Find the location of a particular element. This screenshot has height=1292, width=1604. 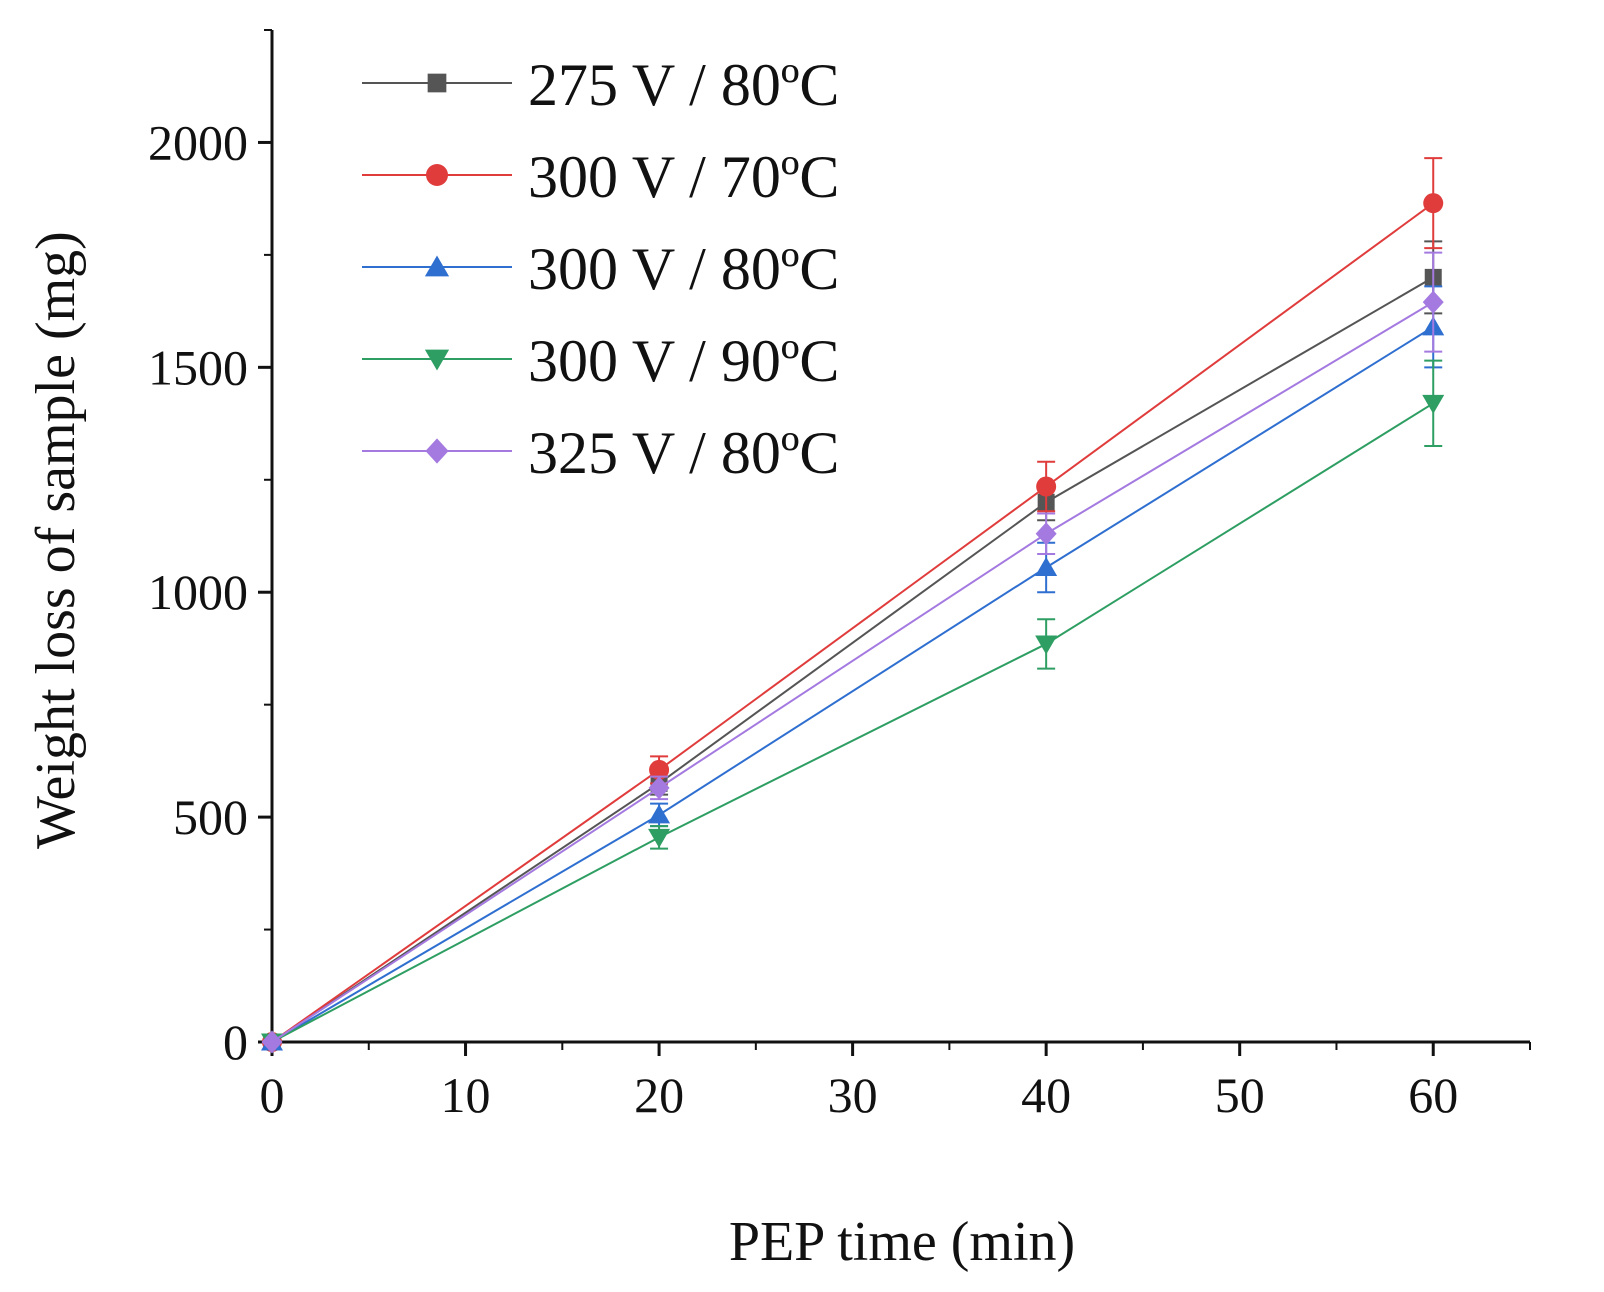

y-tick-label: 1000 is located at coordinates (198, 592).